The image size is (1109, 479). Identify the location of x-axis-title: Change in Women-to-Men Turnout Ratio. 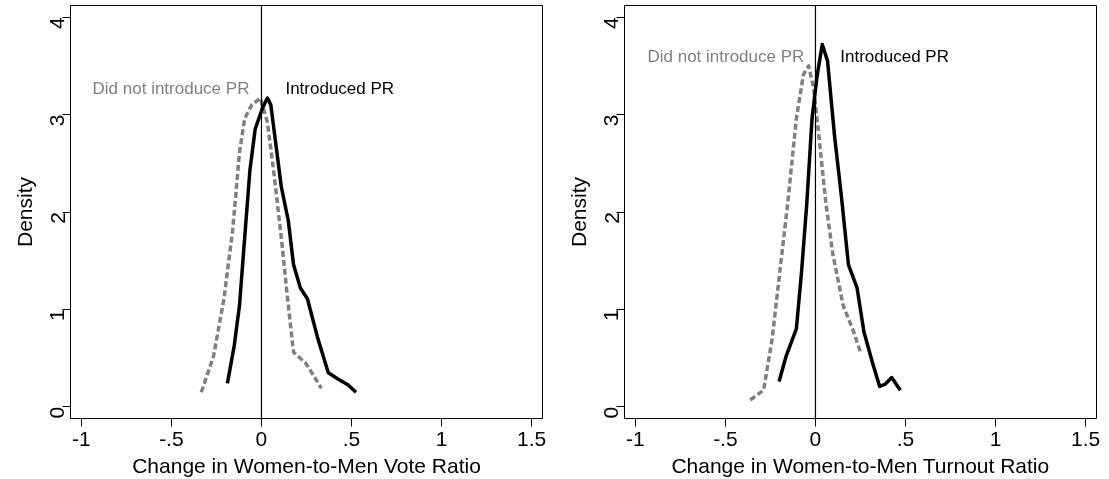
(860, 465).